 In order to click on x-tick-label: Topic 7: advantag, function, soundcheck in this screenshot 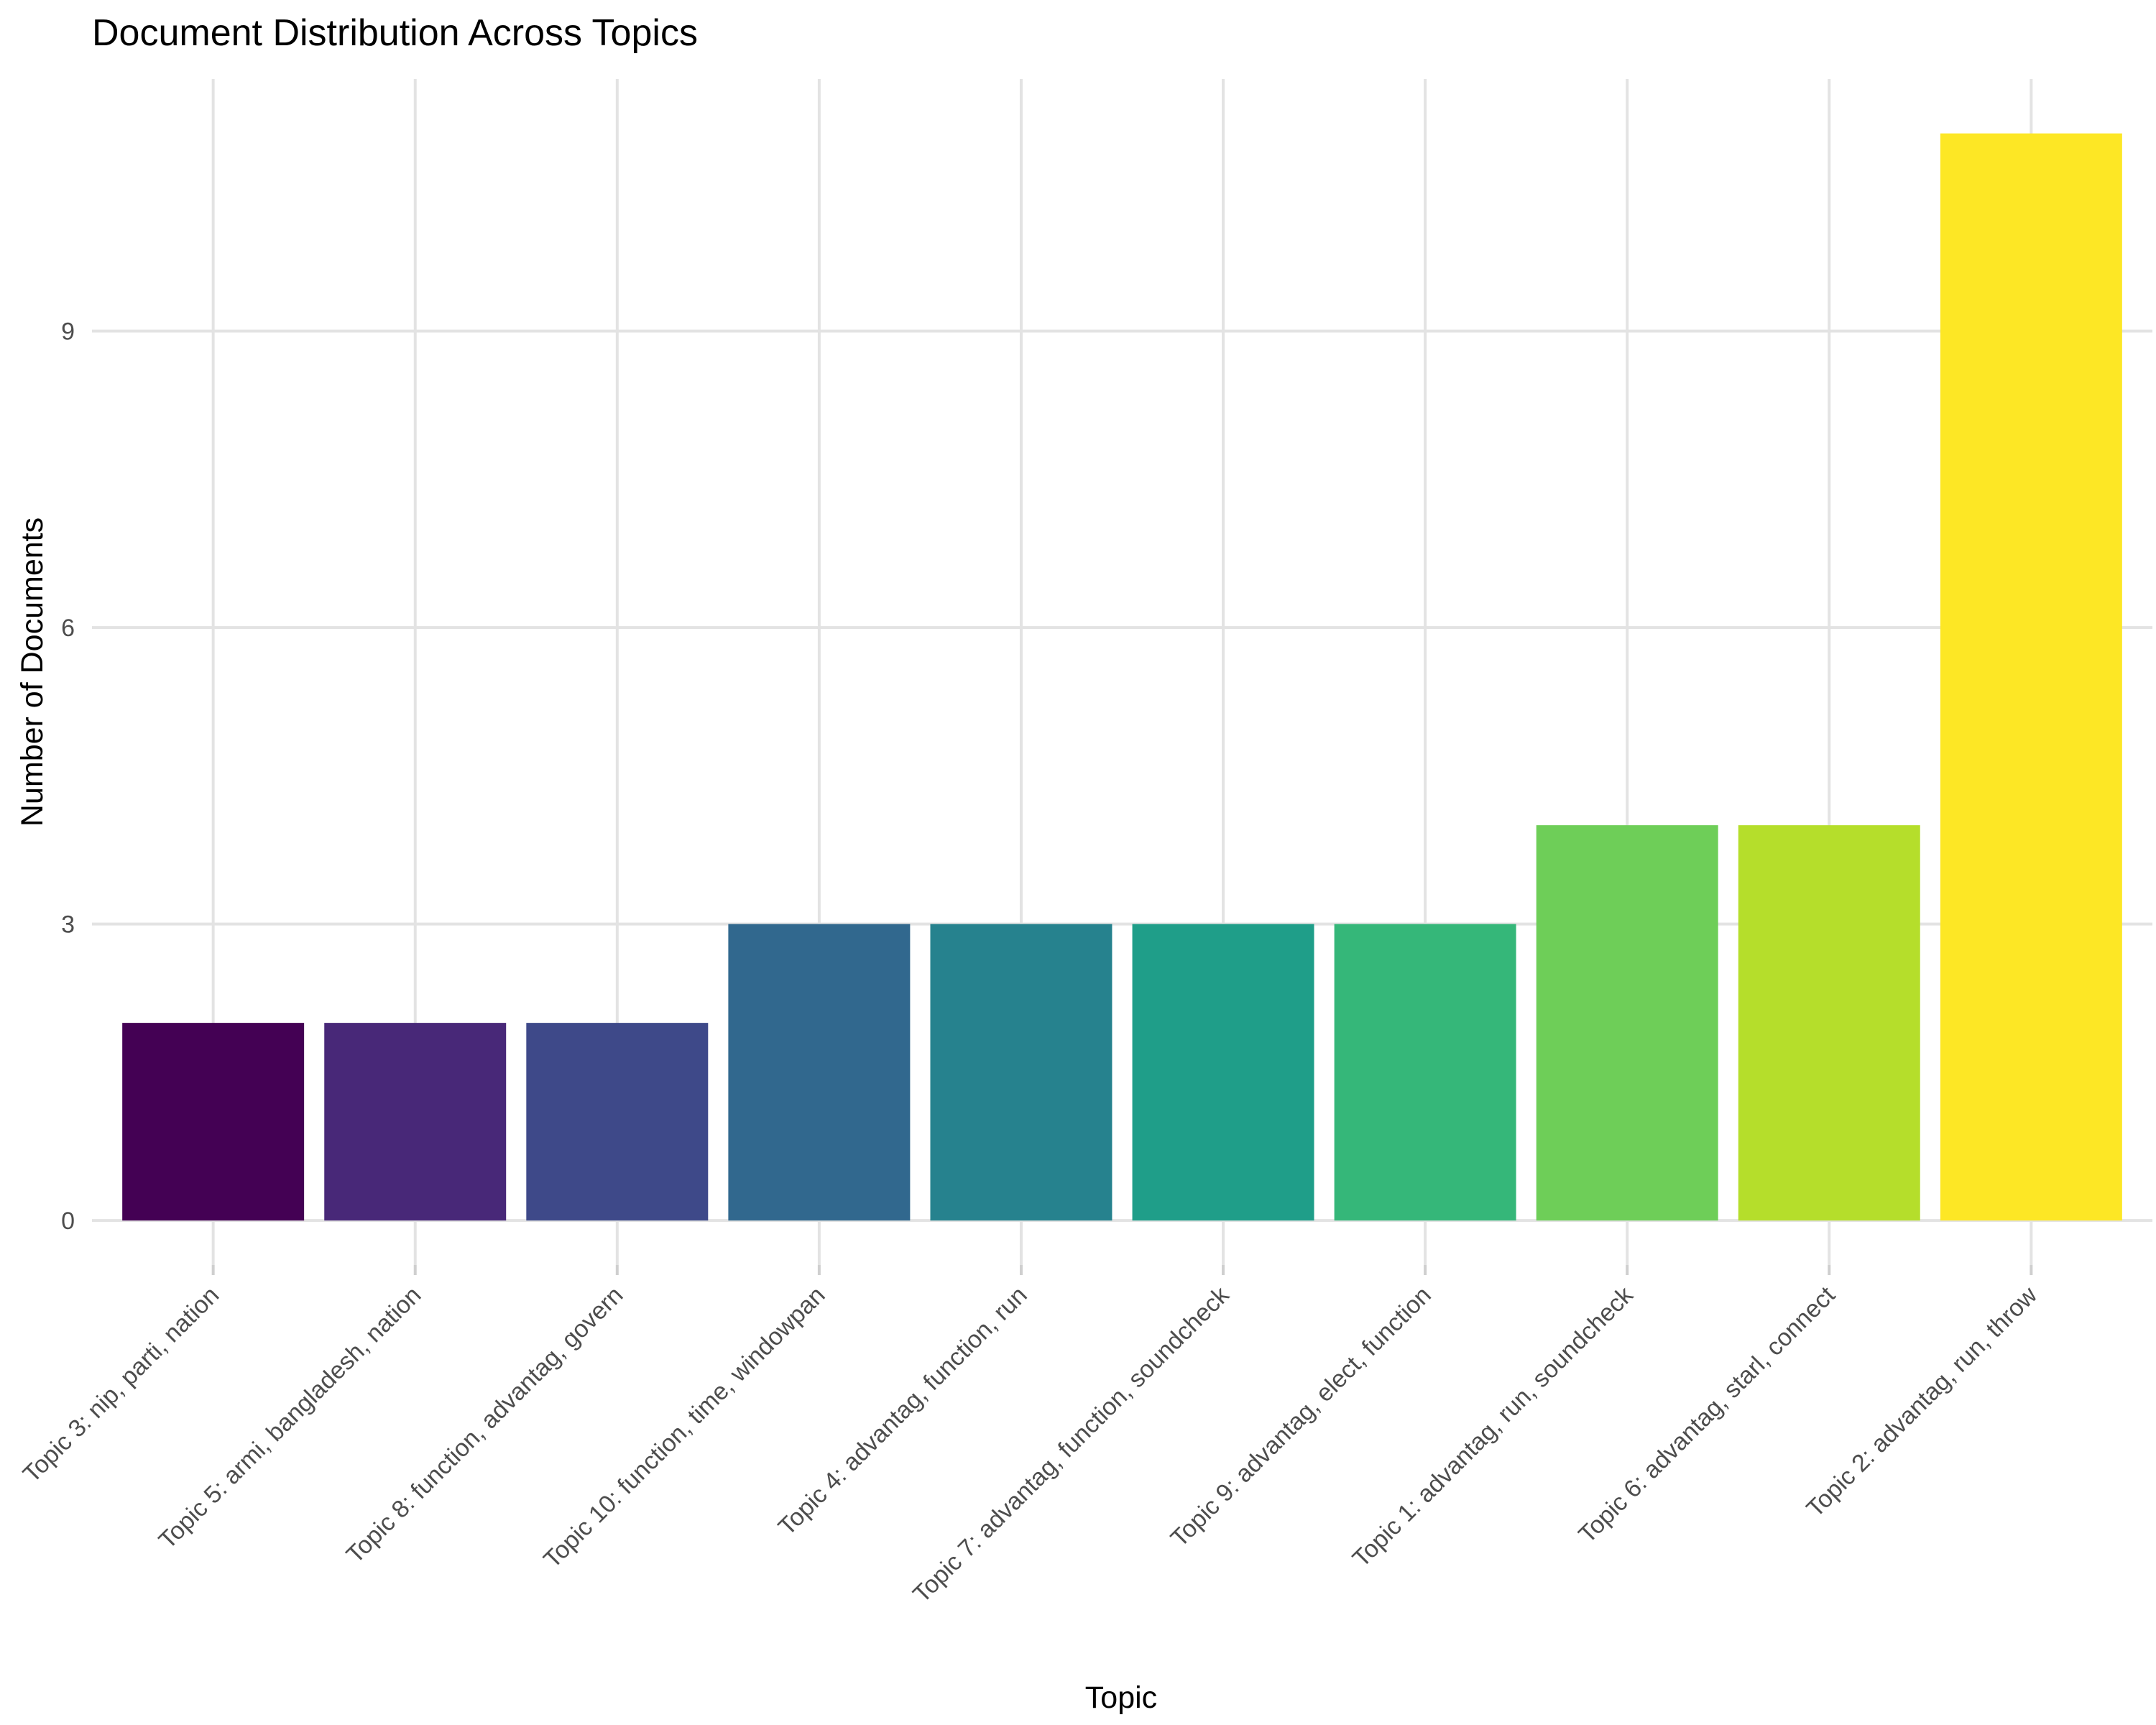, I will do `click(1071, 1444)`.